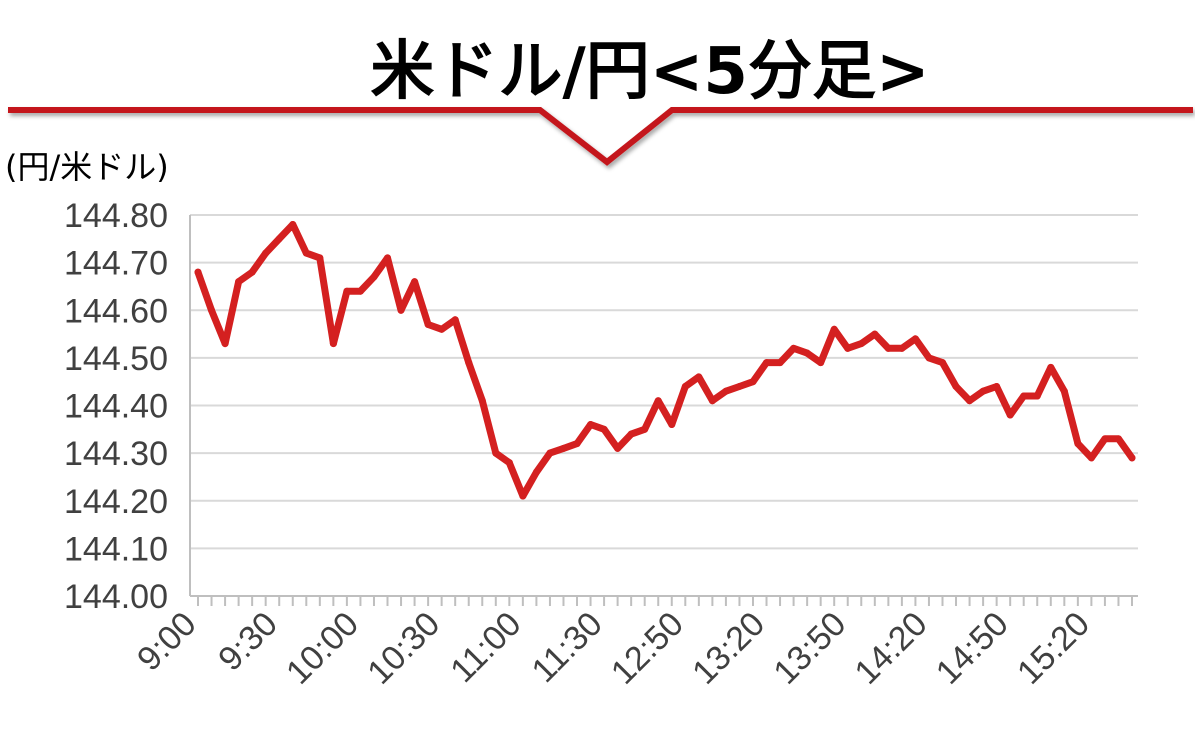  Describe the element at coordinates (649, 72) in the screenshot. I see `chart-title: 米ドル/円<5分足>` at that location.